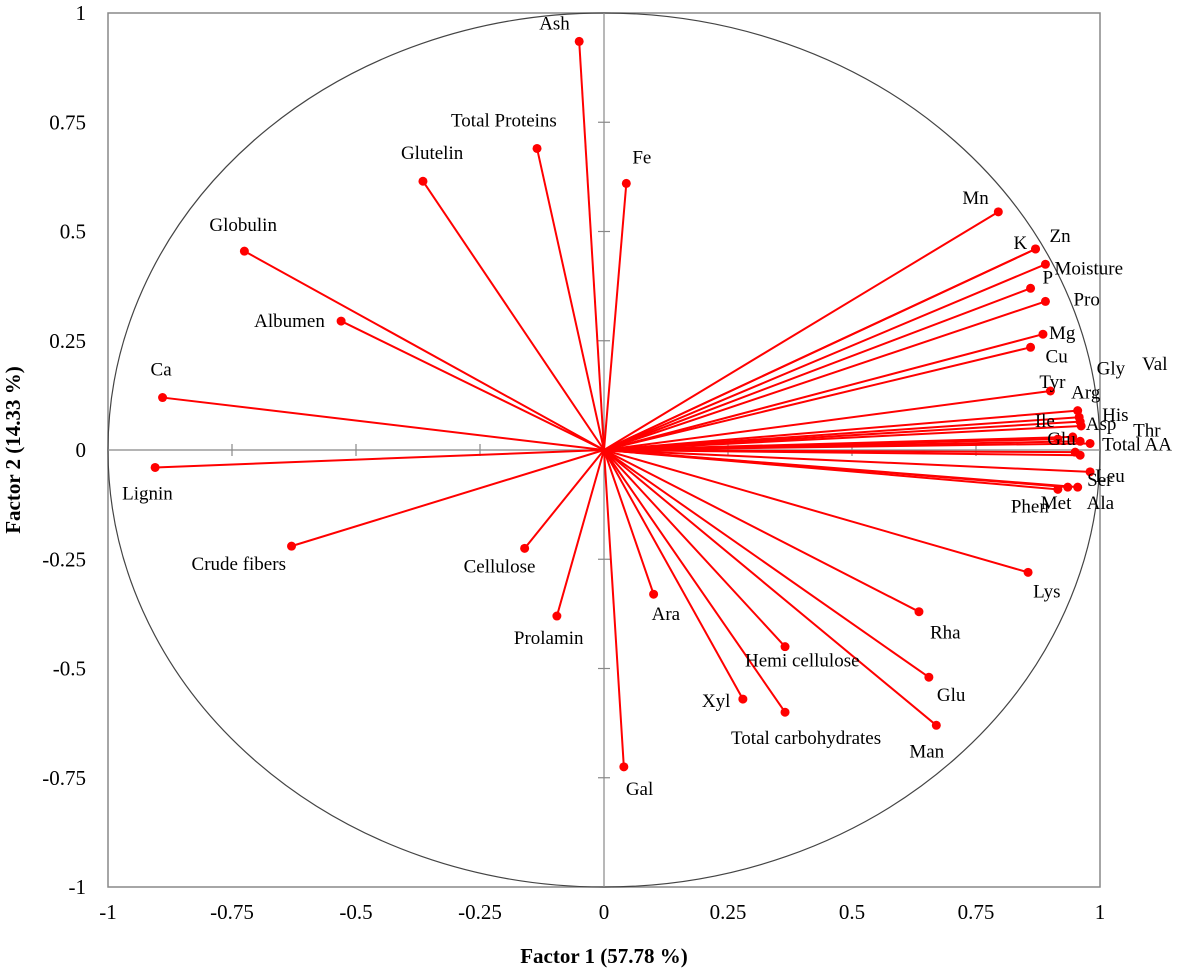 This screenshot has width=1200, height=972. Describe the element at coordinates (842, 437) in the screenshot. I see `vector-his` at that location.